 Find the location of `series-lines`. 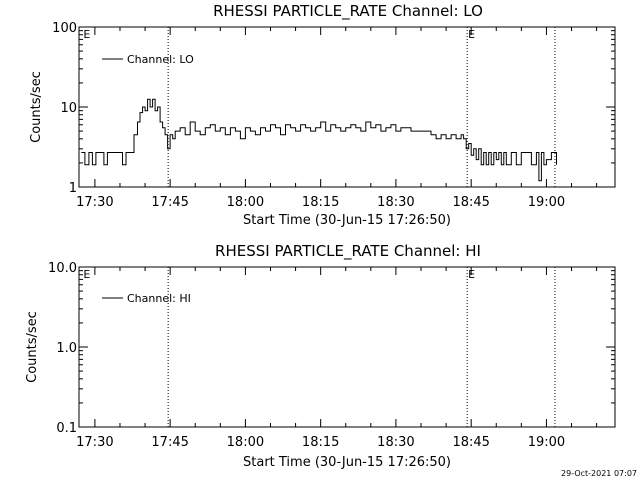

series-lines is located at coordinates (319, 140).